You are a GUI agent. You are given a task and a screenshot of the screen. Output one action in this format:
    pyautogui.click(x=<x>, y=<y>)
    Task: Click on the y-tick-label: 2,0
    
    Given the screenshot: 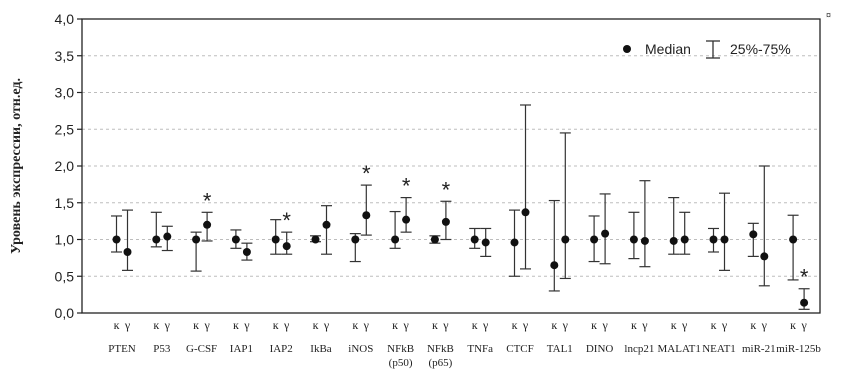 What is the action you would take?
    pyautogui.click(x=65, y=166)
    